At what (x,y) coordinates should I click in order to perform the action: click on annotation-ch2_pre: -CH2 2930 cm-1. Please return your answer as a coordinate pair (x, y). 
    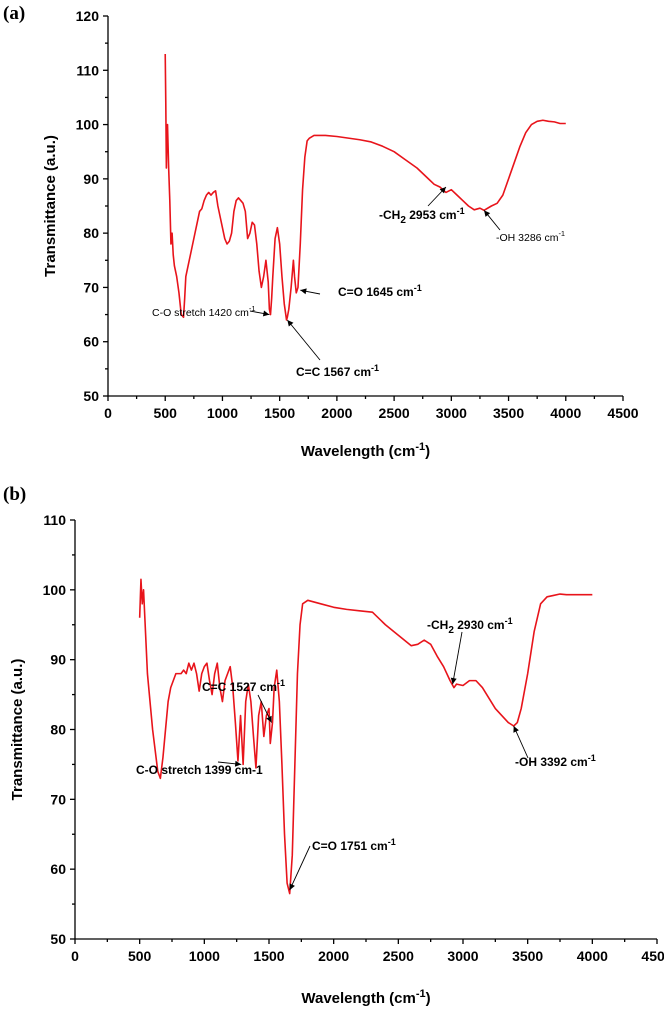
    Looking at the image, I should click on (470, 626).